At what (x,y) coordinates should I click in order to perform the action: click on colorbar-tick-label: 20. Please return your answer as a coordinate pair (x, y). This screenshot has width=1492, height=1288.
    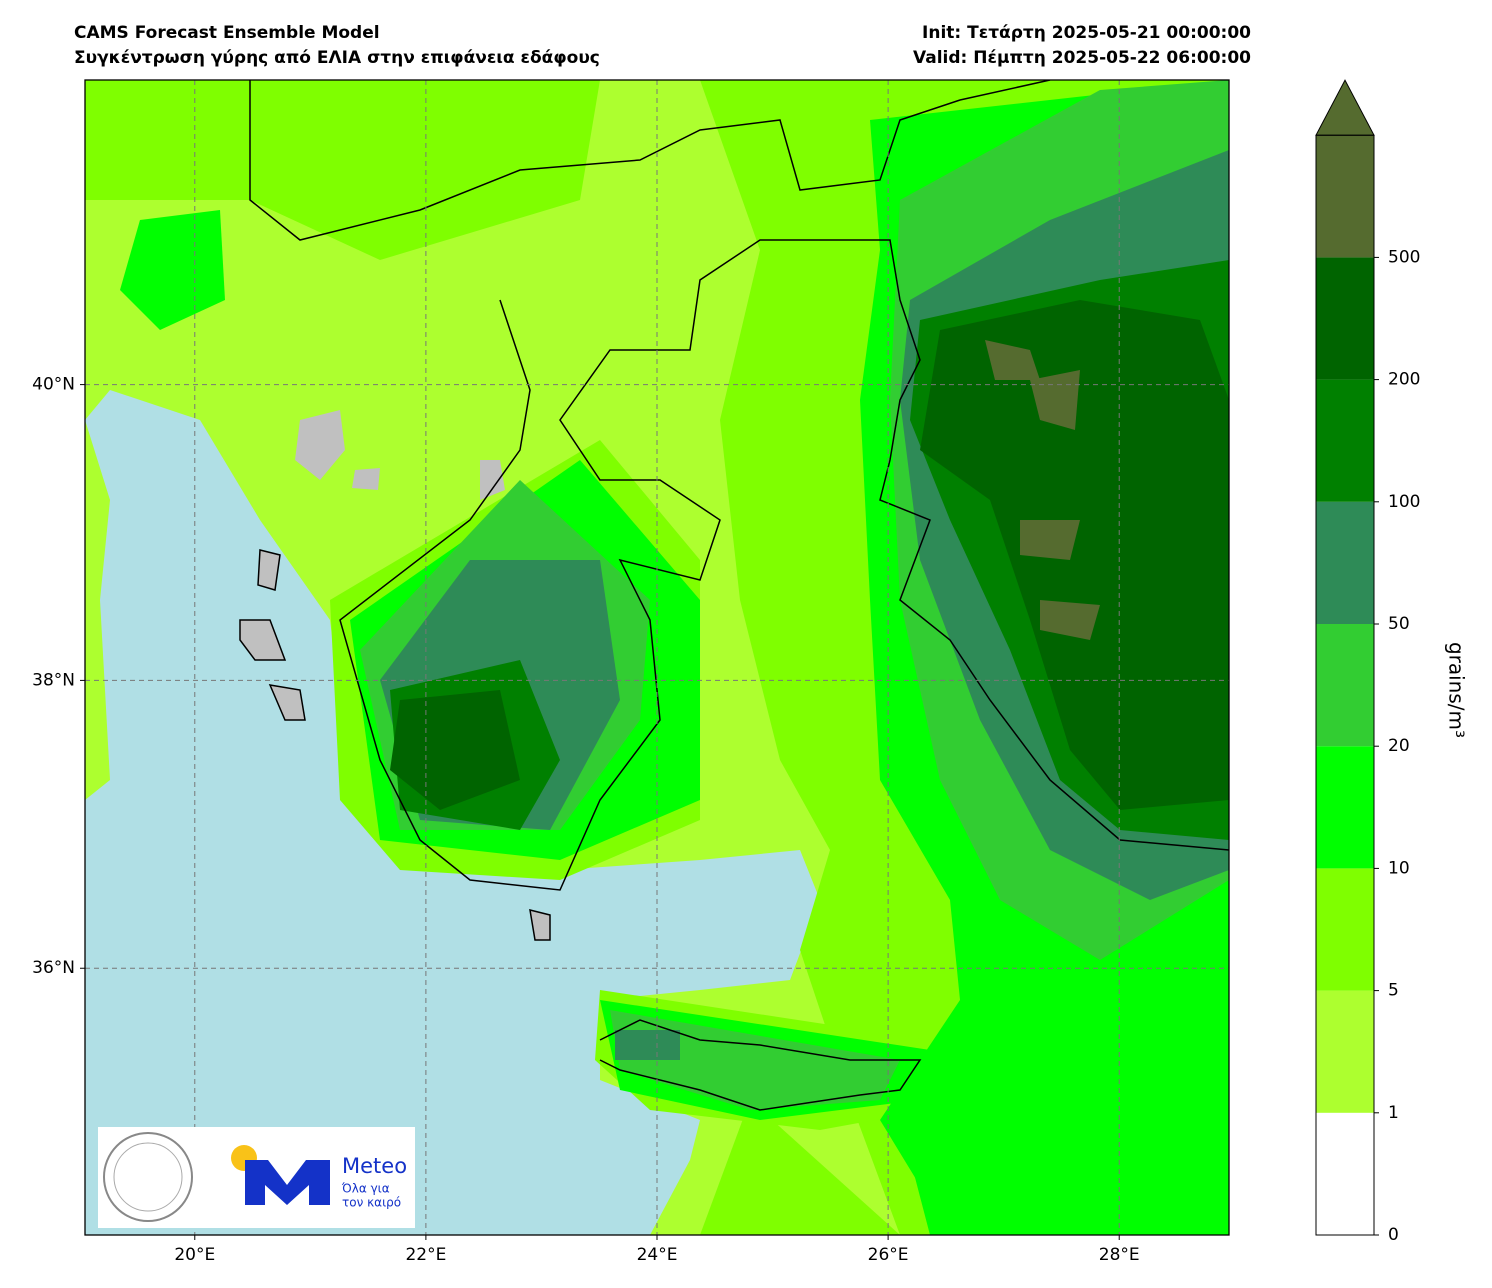
    Looking at the image, I should click on (1399, 746).